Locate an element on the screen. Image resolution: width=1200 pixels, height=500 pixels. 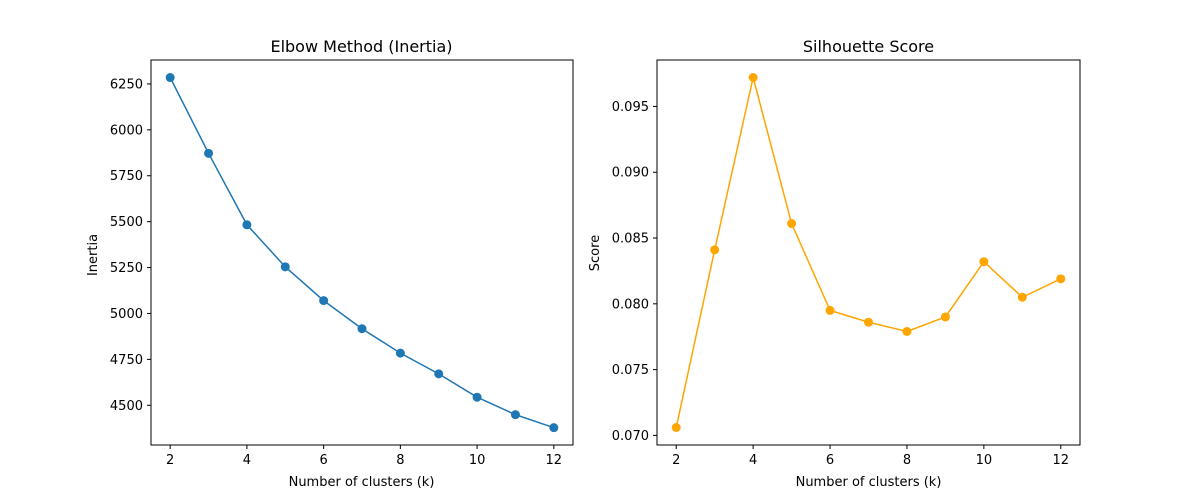
chart-title: Elbow Method (Inertia) is located at coordinates (361, 46).